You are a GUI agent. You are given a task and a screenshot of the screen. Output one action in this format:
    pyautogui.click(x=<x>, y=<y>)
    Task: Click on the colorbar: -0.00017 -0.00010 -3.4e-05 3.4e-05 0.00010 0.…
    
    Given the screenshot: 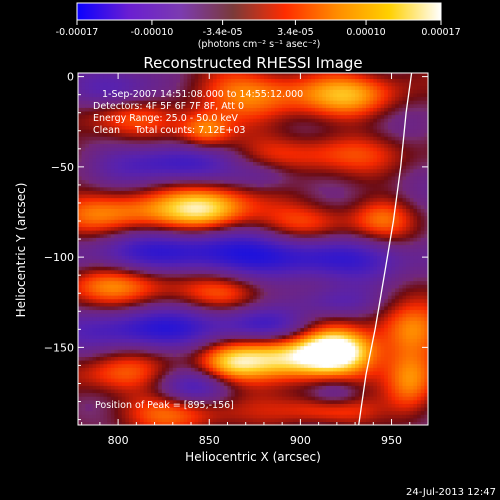 What is the action you would take?
    pyautogui.click(x=258, y=26)
    